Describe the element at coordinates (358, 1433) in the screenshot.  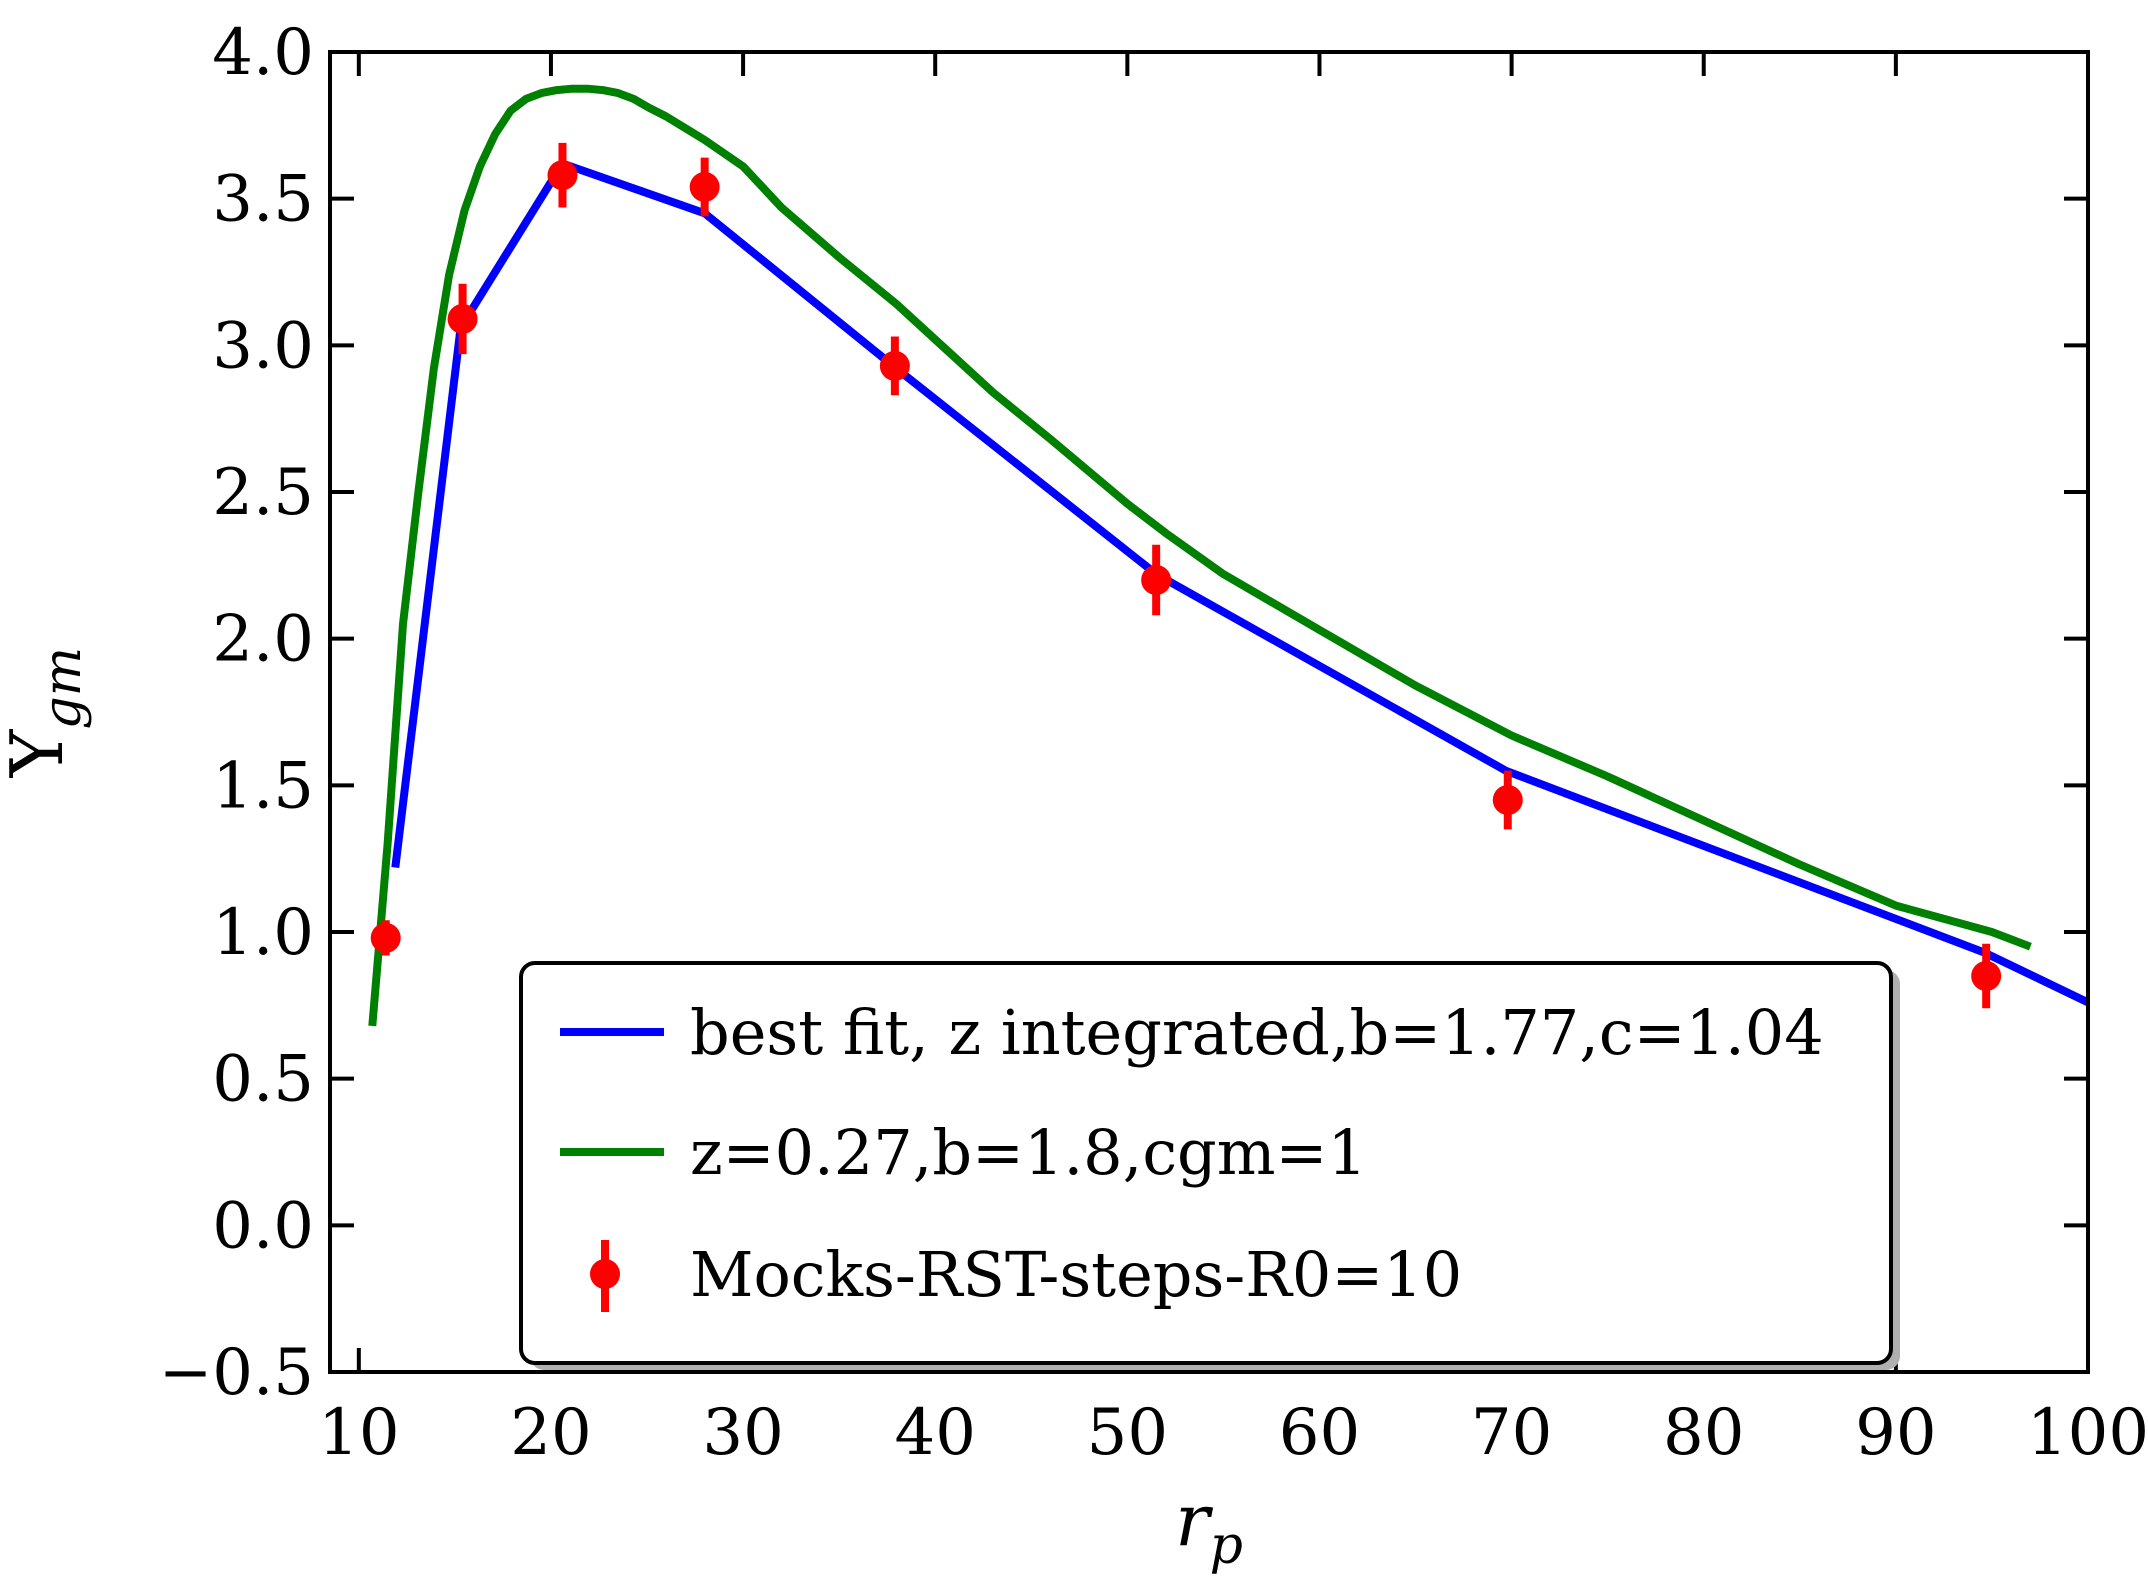
I see `x-tick-label: 10` at that location.